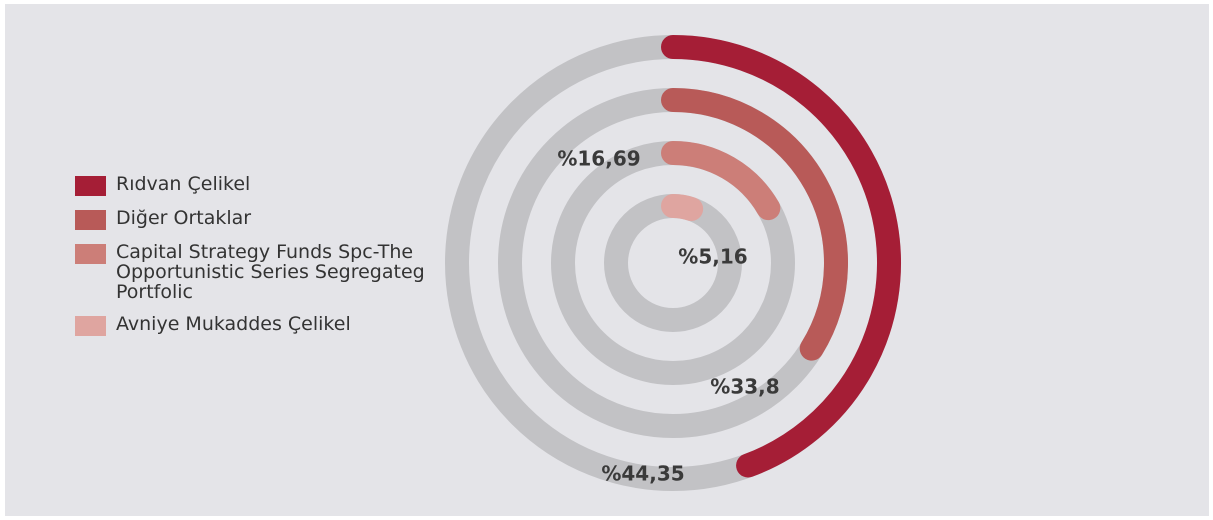 This screenshot has height=520, width=1213. What do you see at coordinates (255, 219) in the screenshot?
I see `legend-item: Diğer Ortaklar` at bounding box center [255, 219].